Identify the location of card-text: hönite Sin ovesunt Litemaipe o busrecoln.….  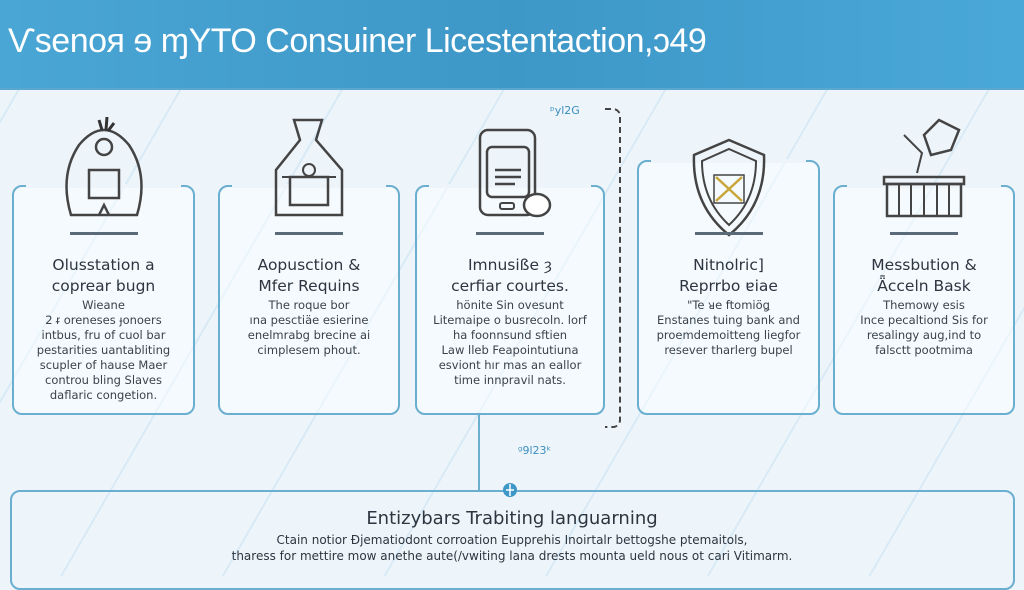
(510, 343).